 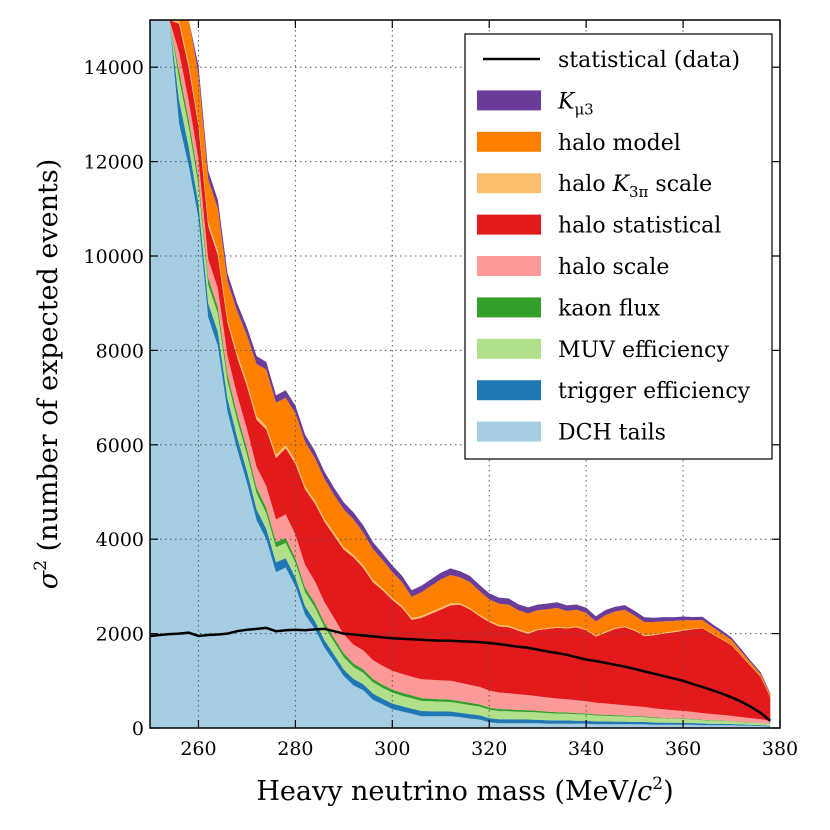 I want to click on legend-label: kaon flux, so click(x=609, y=308).